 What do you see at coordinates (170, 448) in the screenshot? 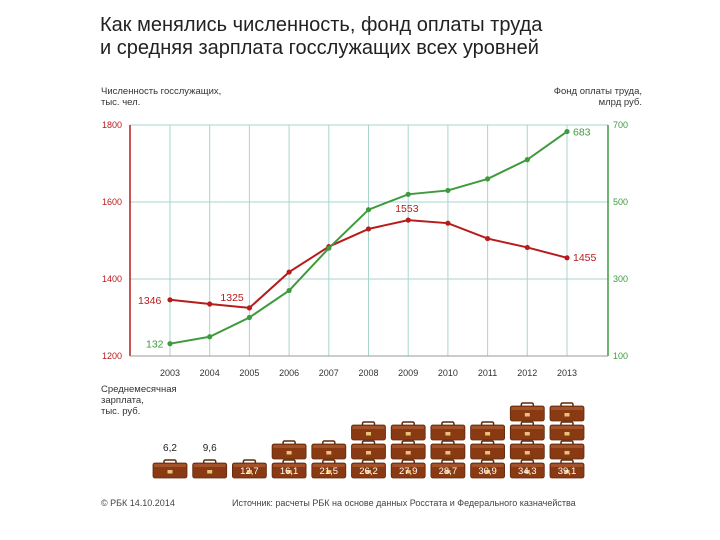
I see `salary-value-label: 6,2` at bounding box center [170, 448].